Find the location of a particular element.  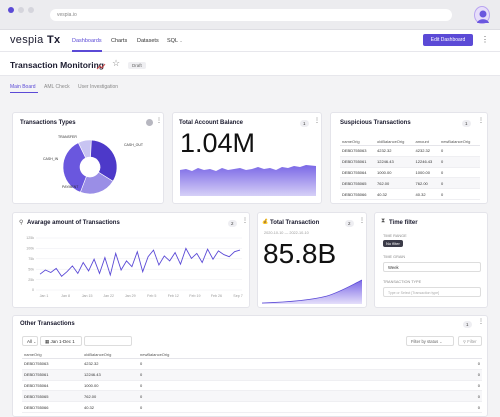

balance-sparkline is located at coordinates (248, 180).